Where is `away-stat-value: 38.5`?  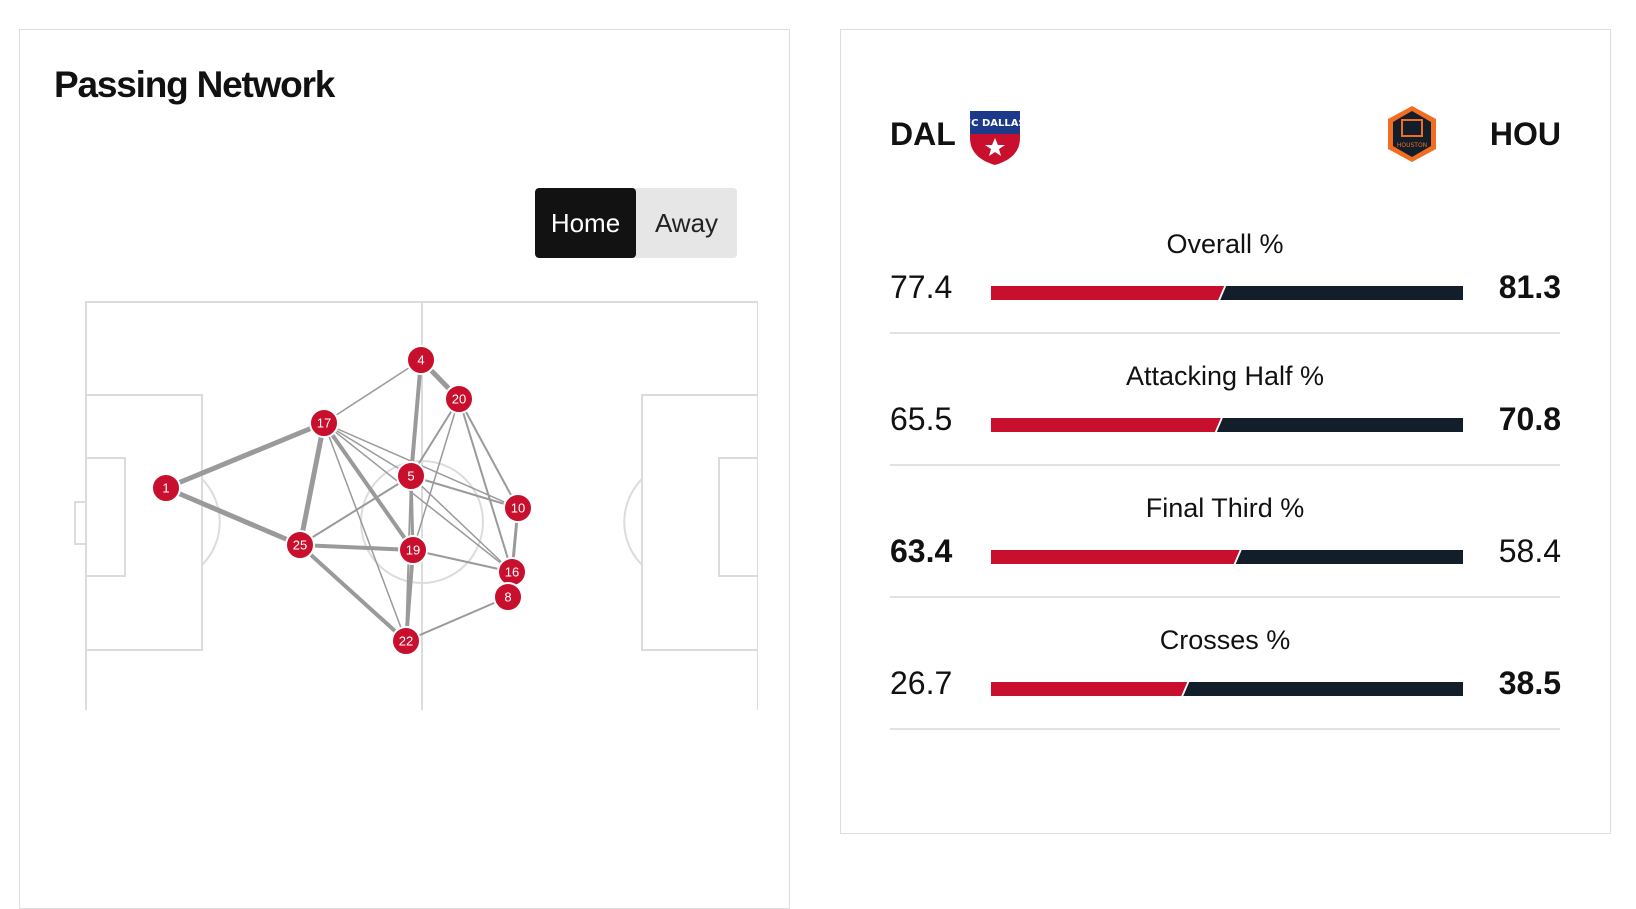 away-stat-value: 38.5 is located at coordinates (1529, 683).